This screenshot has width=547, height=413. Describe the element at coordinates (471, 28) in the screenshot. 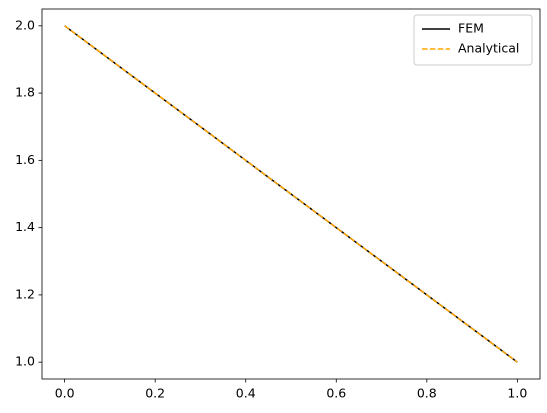

I see `legend-label: FEM` at that location.